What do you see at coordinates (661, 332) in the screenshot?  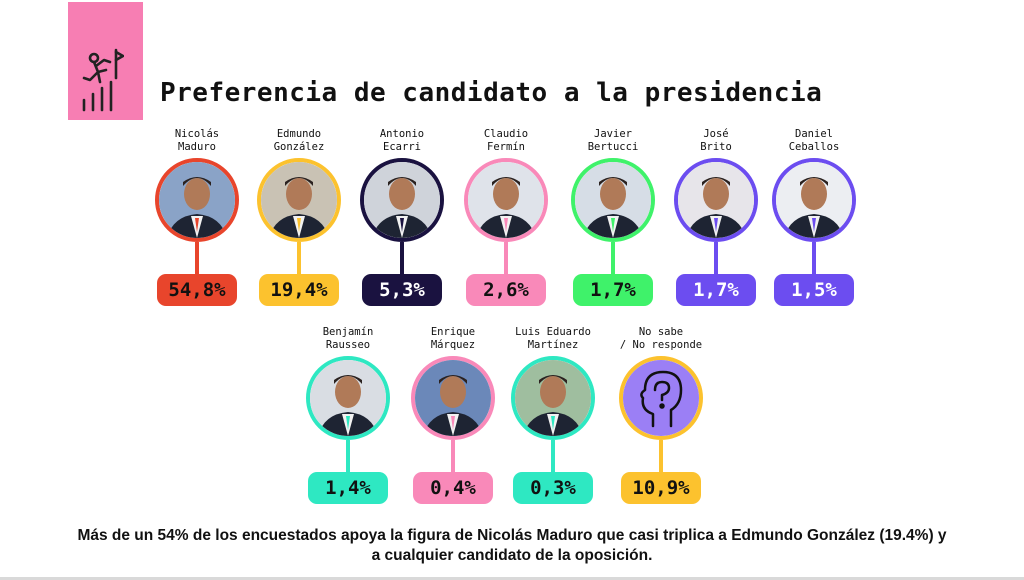 I see `candidate-name-line-1: No sabe` at bounding box center [661, 332].